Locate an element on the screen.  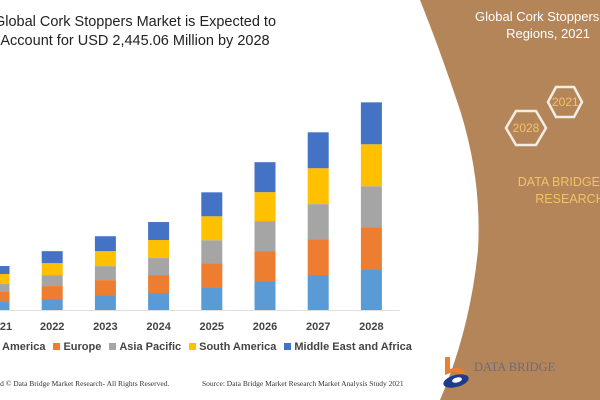
x-tick-label: 2024 is located at coordinates (158, 327).